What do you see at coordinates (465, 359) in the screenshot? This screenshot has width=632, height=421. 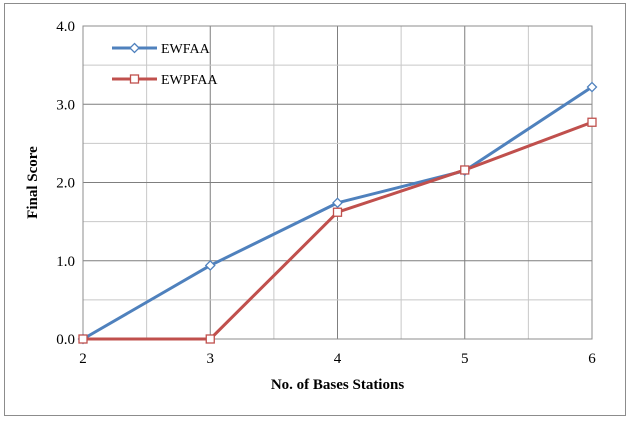 I see `x-tick-label: 5` at bounding box center [465, 359].